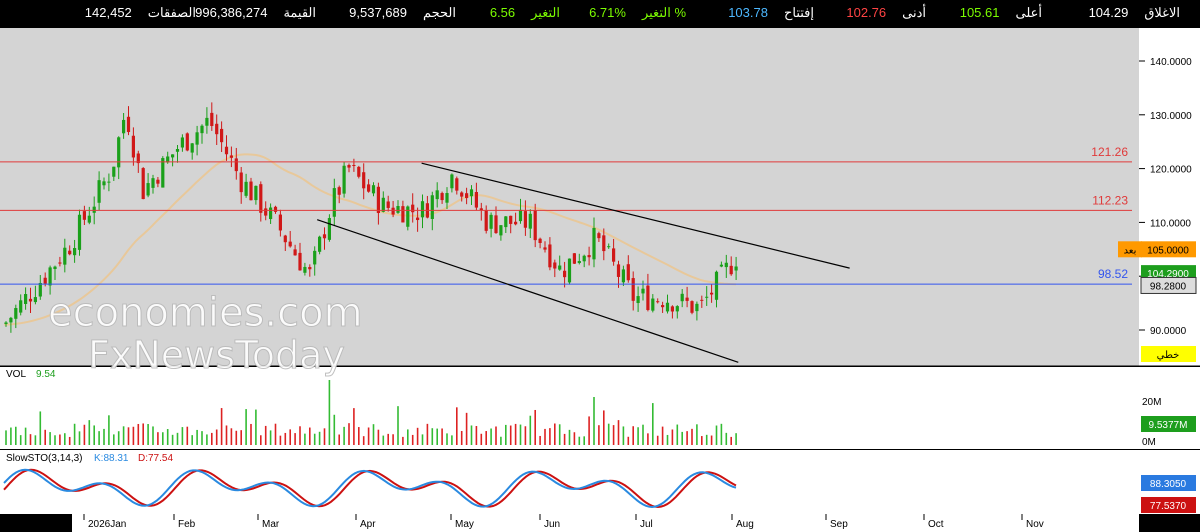 The width and height of the screenshot is (1200, 532). Describe the element at coordinates (1168, 484) in the screenshot. I see `stochastic-tag-text: 88.3050` at that location.